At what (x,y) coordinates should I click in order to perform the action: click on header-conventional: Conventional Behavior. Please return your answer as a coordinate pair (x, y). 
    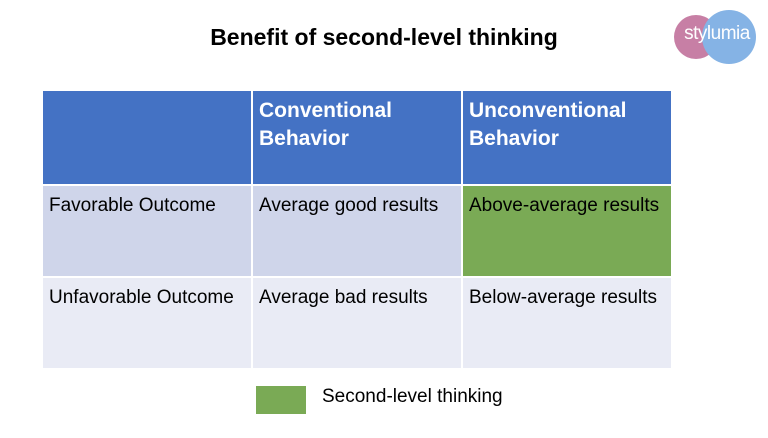
    Looking at the image, I should click on (357, 137).